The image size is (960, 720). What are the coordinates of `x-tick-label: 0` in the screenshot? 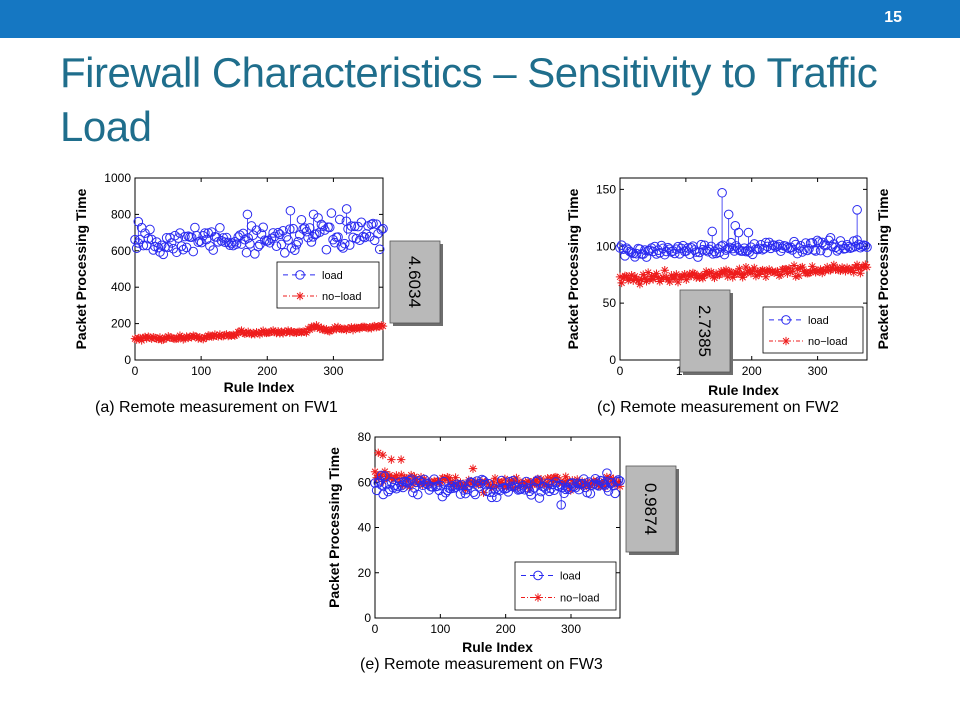 It's located at (375, 629).